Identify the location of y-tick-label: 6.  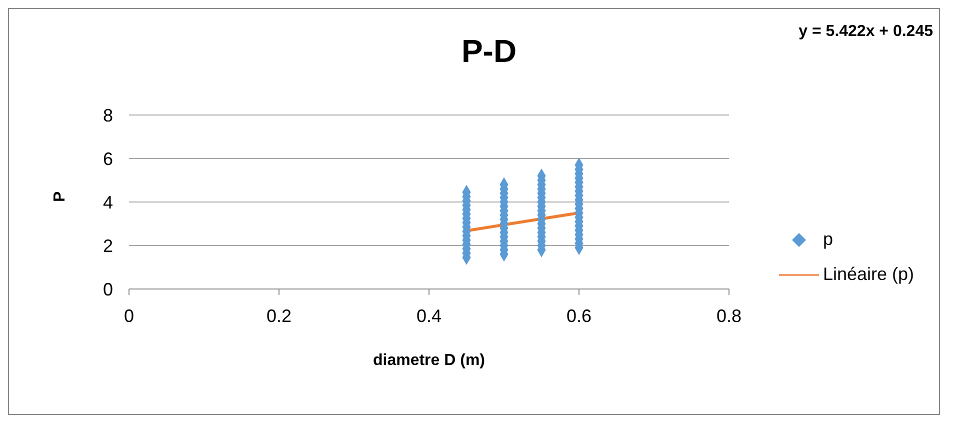
(107, 158).